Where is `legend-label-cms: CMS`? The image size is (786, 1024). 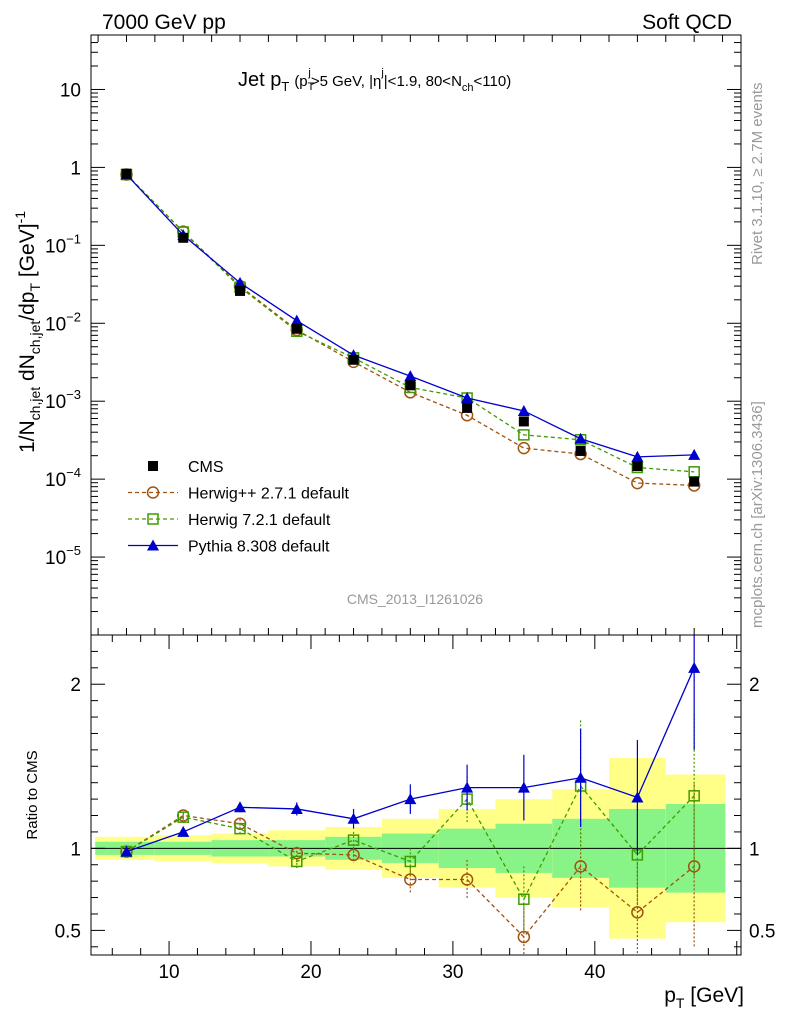 legend-label-cms: CMS is located at coordinates (206, 467).